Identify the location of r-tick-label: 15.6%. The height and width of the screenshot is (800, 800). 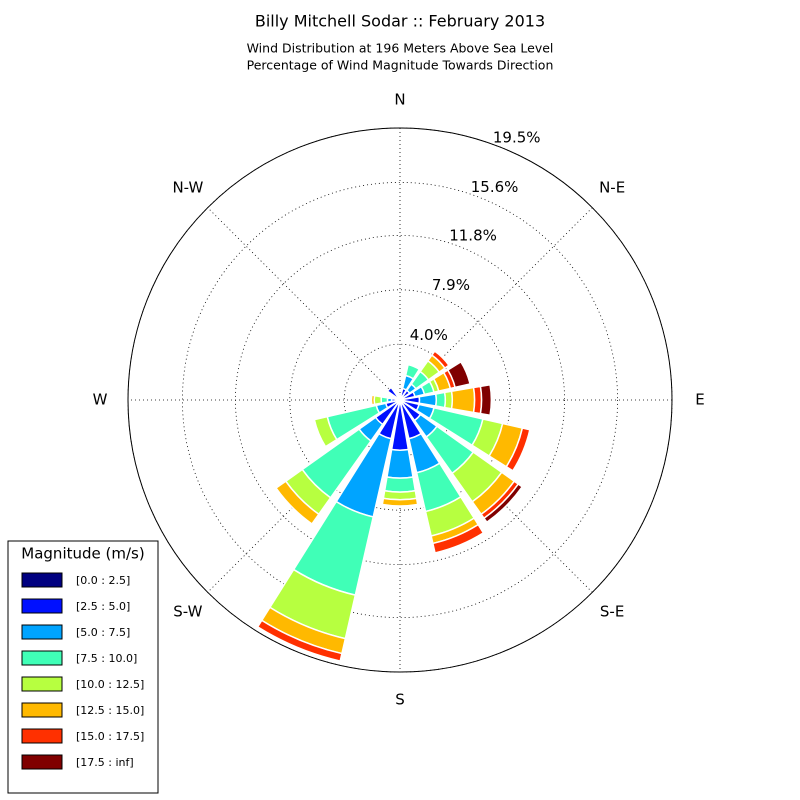
(495, 187).